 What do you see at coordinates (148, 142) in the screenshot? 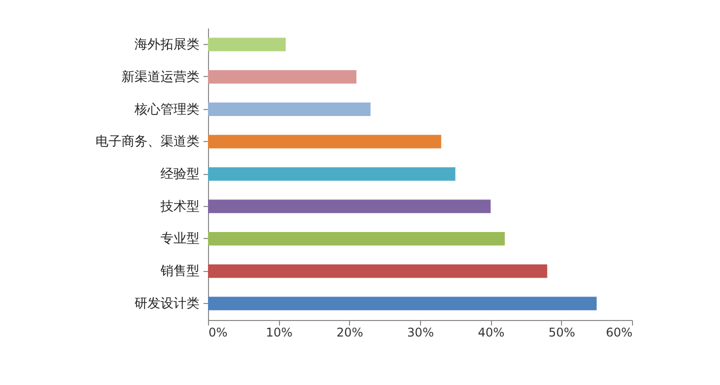
I see `y-tick-label: 电子商务、渠道类` at bounding box center [148, 142].